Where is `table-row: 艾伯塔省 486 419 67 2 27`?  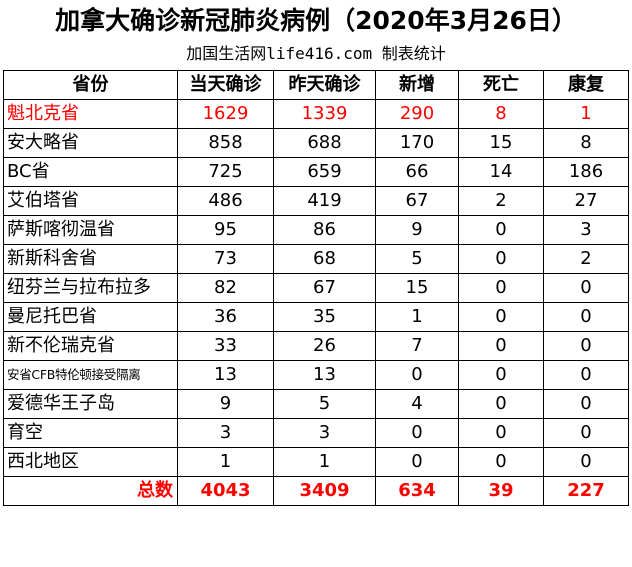
table-row: 艾伯塔省 486 419 67 2 27 is located at coordinates (316, 201).